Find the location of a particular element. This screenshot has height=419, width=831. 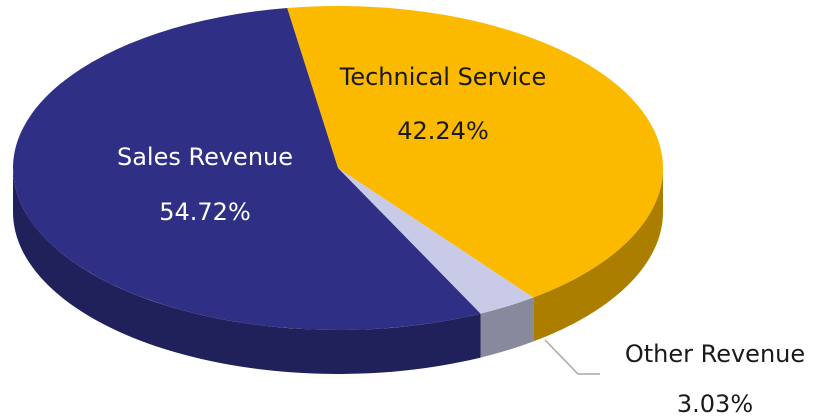

leader-line is located at coordinates (572, 357).